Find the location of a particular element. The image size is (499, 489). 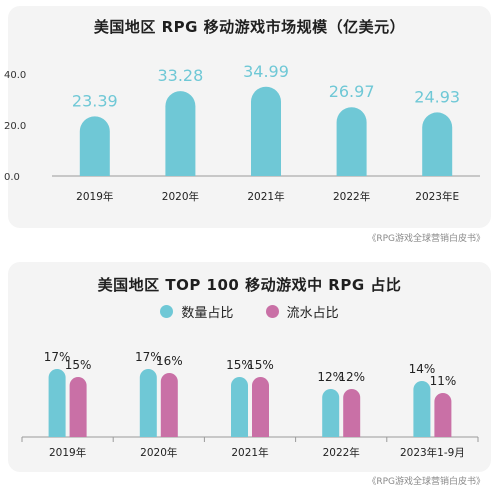

market-size-value-label: 26.97 is located at coordinates (352, 91).